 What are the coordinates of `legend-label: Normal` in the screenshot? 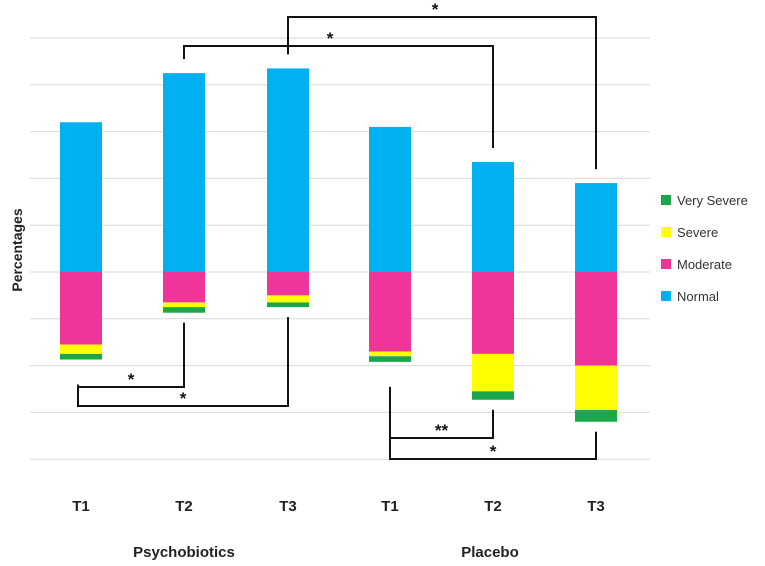 It's located at (698, 296).